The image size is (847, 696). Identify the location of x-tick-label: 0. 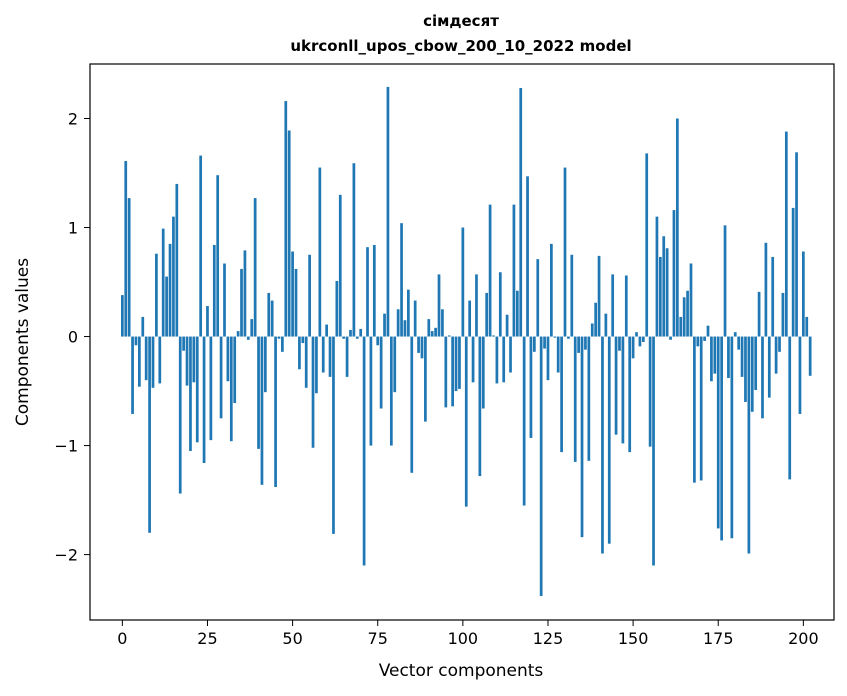
(122, 638).